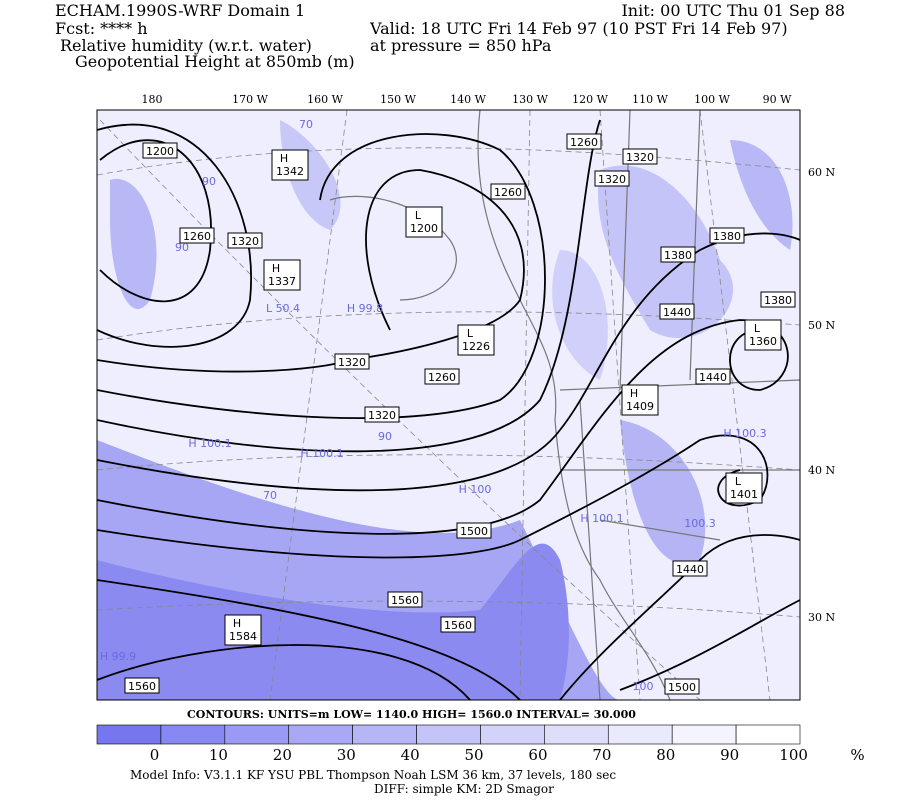 Image resolution: width=900 pixels, height=800 pixels. Describe the element at coordinates (218, 755) in the screenshot. I see `colorbar-label: 10` at that location.